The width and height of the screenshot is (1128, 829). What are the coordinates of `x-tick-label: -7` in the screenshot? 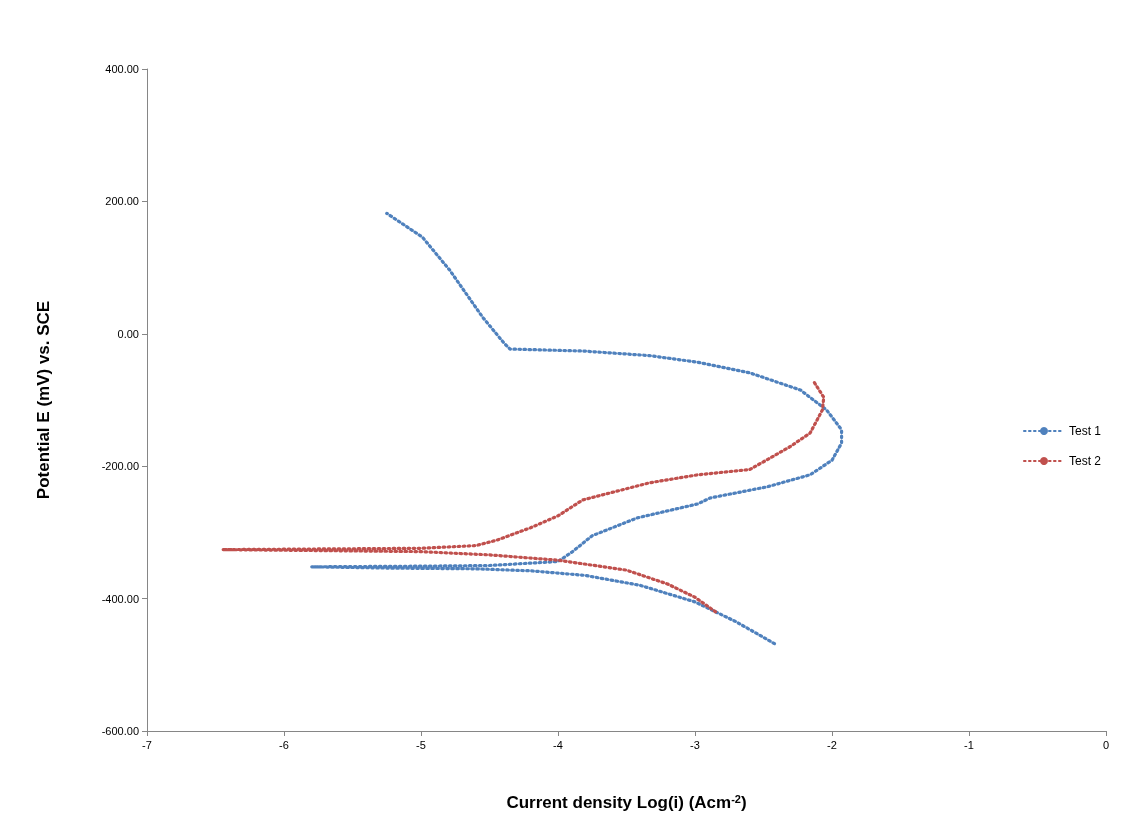 It's located at (147, 744).